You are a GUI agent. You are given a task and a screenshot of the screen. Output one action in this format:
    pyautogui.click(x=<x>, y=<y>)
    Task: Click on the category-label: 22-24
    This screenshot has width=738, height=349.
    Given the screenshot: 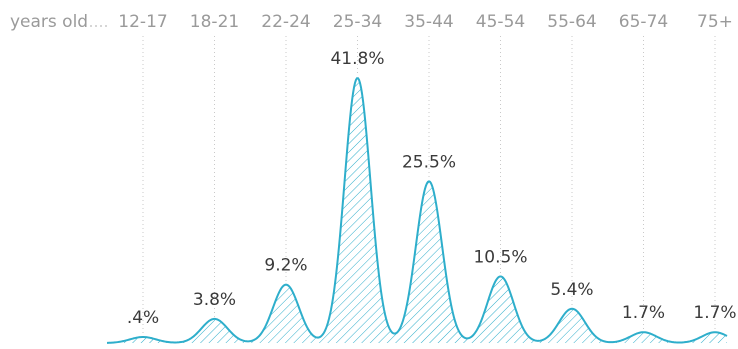 What is the action you would take?
    pyautogui.click(x=285, y=22)
    